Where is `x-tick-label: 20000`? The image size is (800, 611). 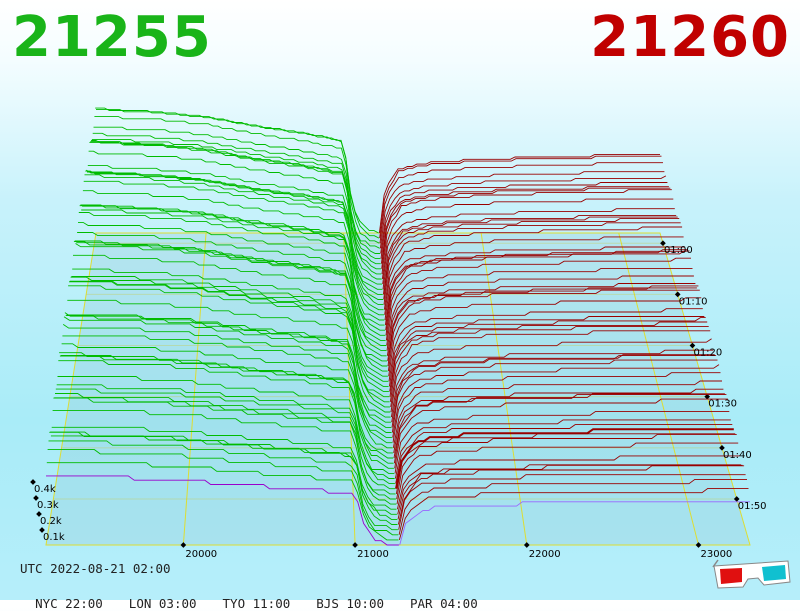 x-tick-label: 20000 is located at coordinates (201, 554).